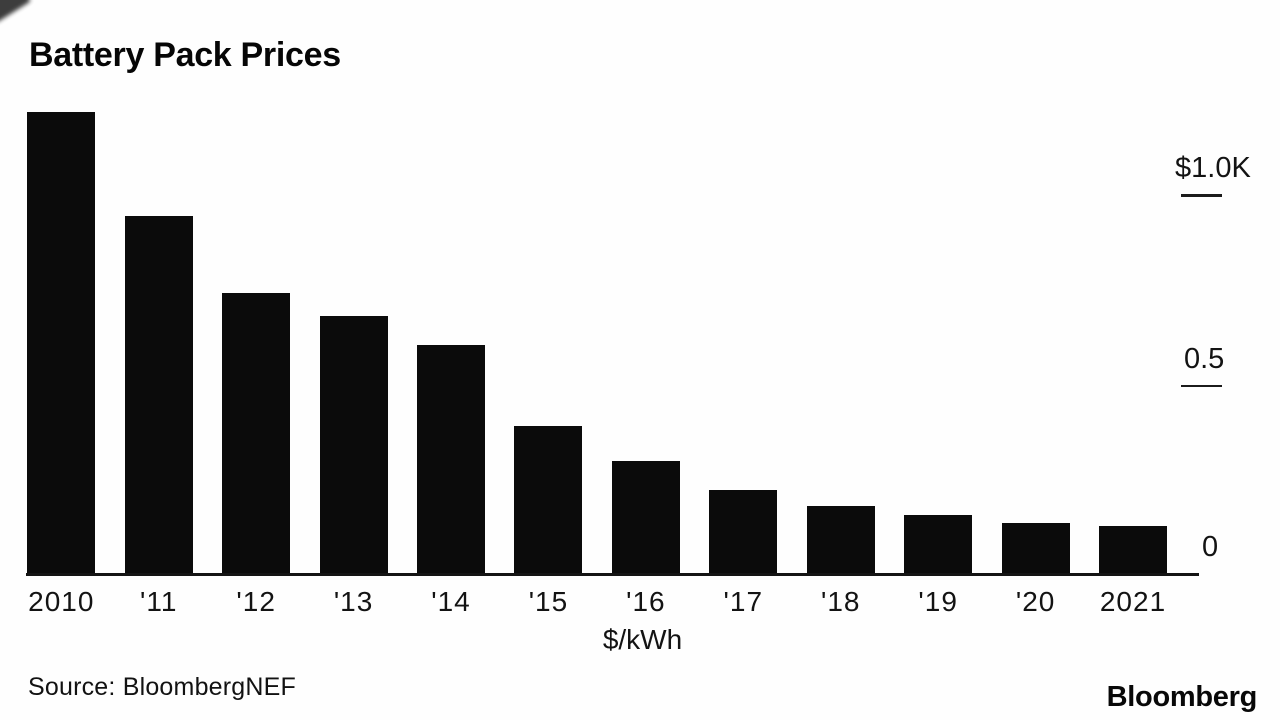 The width and height of the screenshot is (1280, 720). What do you see at coordinates (353, 601) in the screenshot?
I see `x-tick-label: '13` at bounding box center [353, 601].